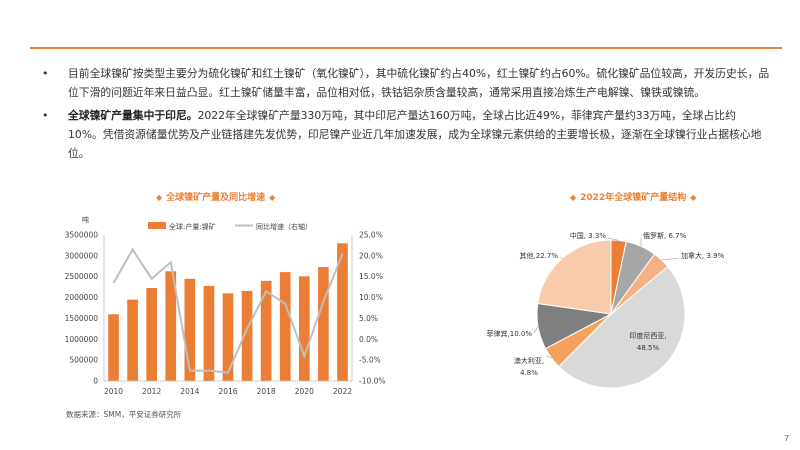 This screenshot has width=800, height=450. I want to click on bar-2018, so click(266, 330).